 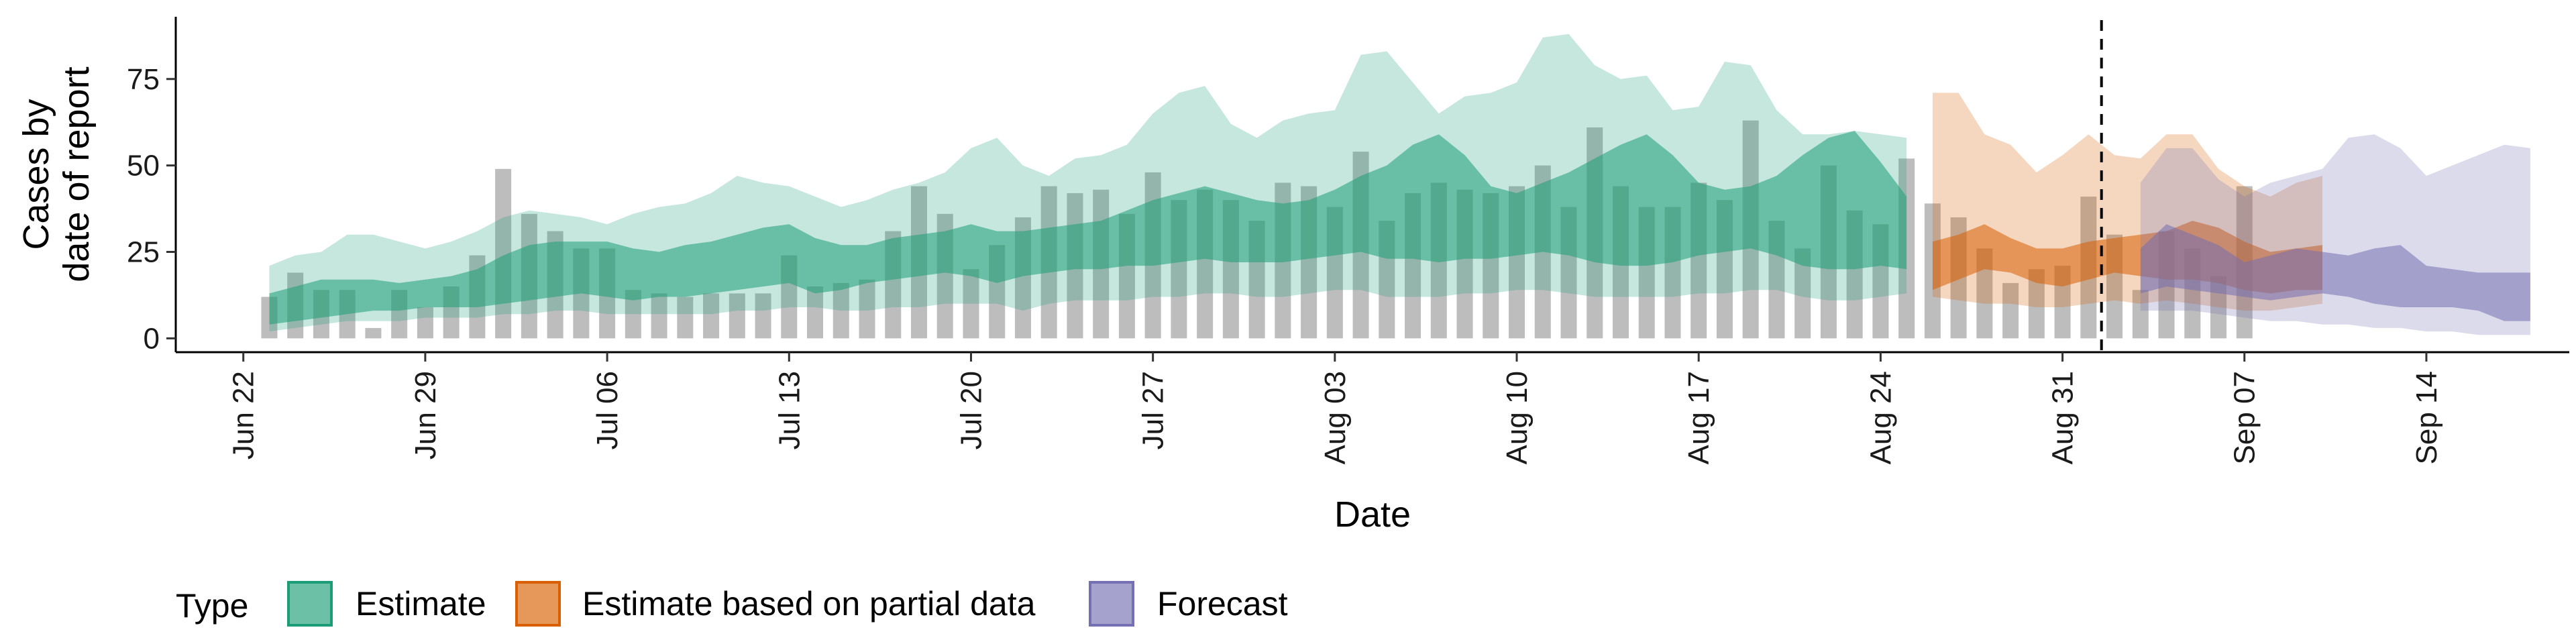 What do you see at coordinates (1517, 417) in the screenshot?
I see `x-tick-label-aug-10: Aug 10` at bounding box center [1517, 417].